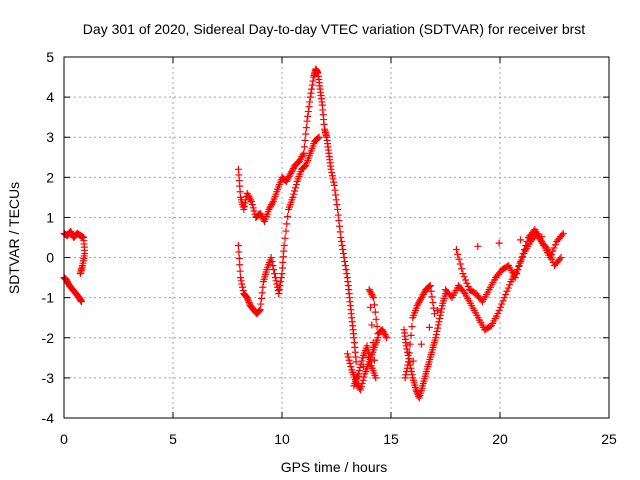 The height and width of the screenshot is (480, 640). I want to click on x-tick-label: 0, so click(64, 439).